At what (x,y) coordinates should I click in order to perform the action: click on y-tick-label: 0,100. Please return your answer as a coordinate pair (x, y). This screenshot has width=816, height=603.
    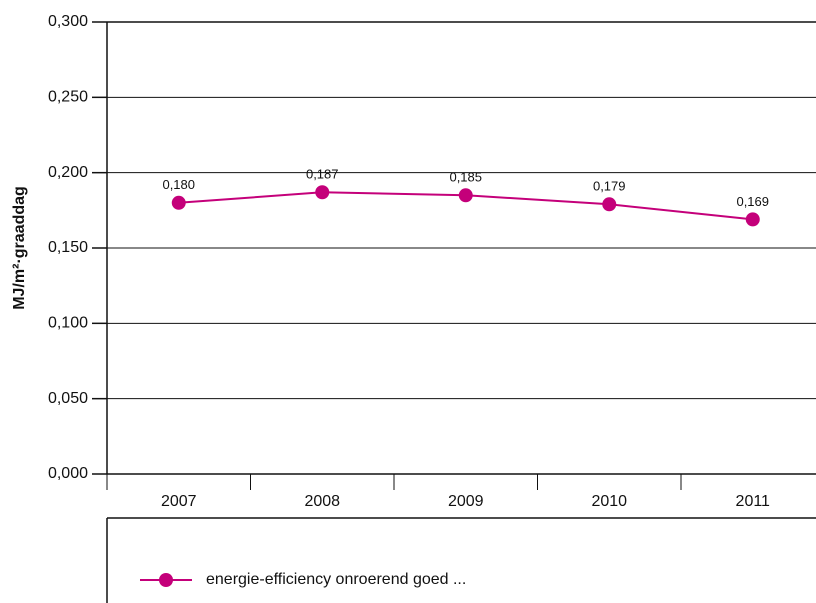
    Looking at the image, I should click on (68, 323).